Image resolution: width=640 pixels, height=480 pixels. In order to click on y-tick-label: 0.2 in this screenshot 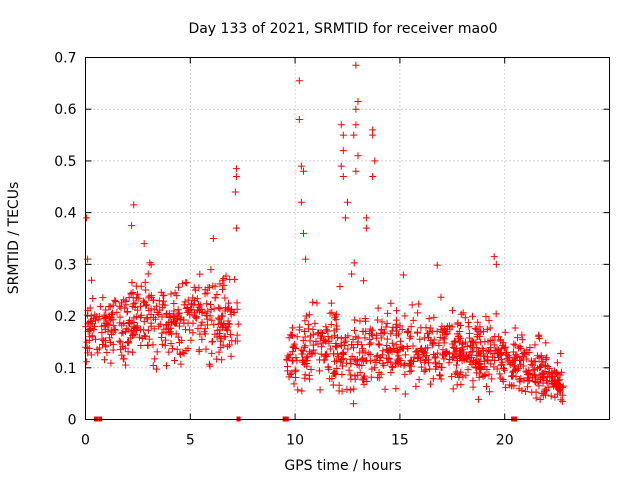, I will do `click(65, 317)`.